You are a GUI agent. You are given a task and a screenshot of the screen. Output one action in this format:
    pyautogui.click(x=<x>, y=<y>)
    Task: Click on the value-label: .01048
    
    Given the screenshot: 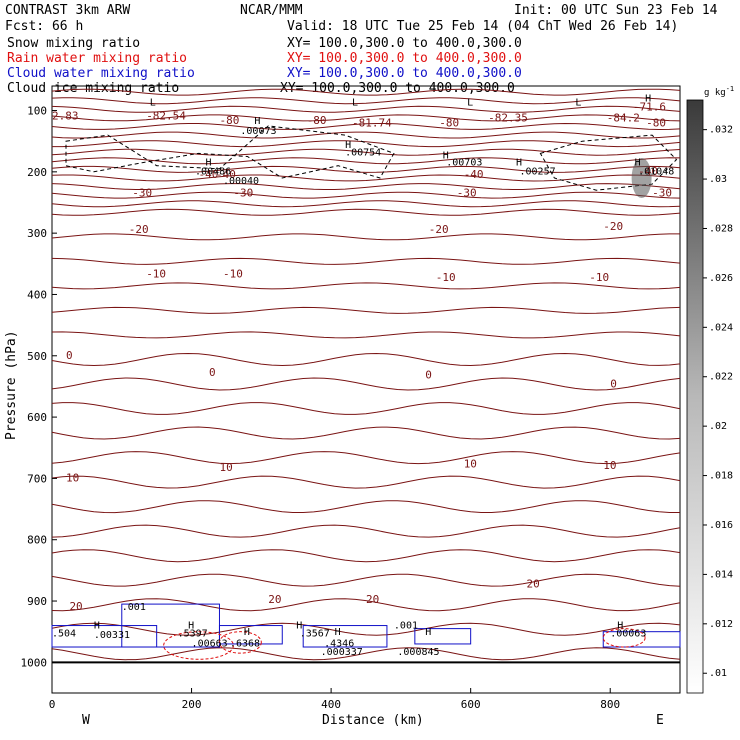 What is the action you would take?
    pyautogui.click(x=656, y=171)
    